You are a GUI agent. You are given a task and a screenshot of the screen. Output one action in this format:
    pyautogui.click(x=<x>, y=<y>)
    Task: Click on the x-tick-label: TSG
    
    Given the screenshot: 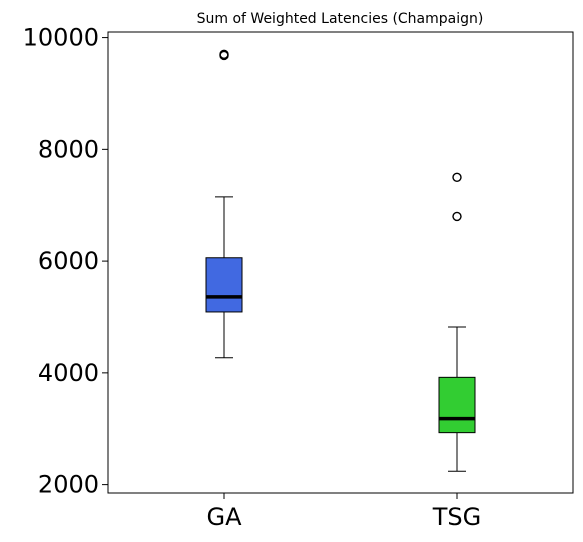 What is the action you would take?
    pyautogui.click(x=457, y=517)
    